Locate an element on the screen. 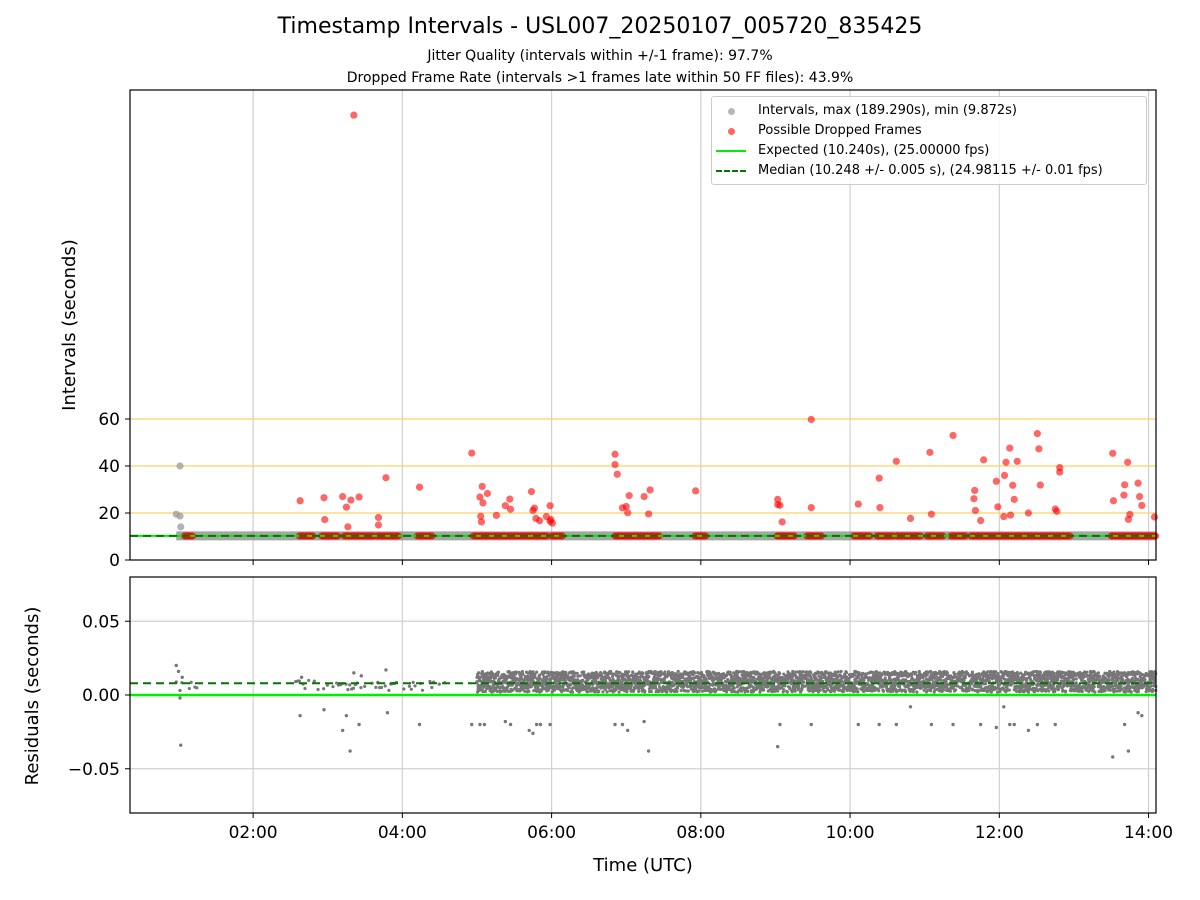  x-tick-label: 08:00 is located at coordinates (700, 833).